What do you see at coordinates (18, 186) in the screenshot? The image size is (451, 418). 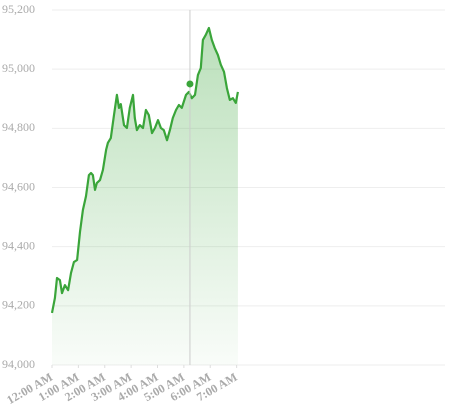 I see `y-tick-label: 94,600` at bounding box center [18, 186].